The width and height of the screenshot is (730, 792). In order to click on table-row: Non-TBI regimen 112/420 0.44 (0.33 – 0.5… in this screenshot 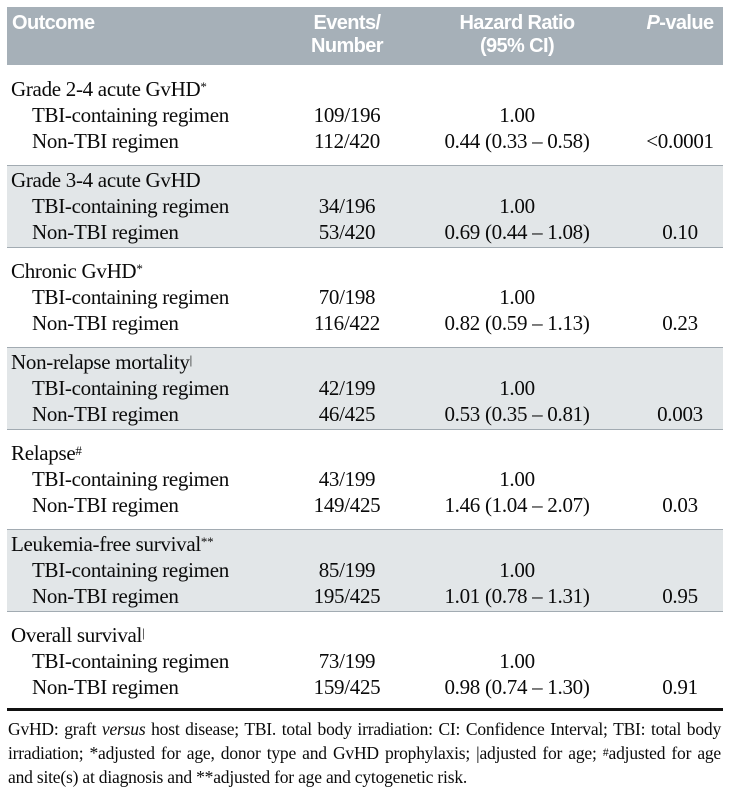, I will do `click(365, 141)`.